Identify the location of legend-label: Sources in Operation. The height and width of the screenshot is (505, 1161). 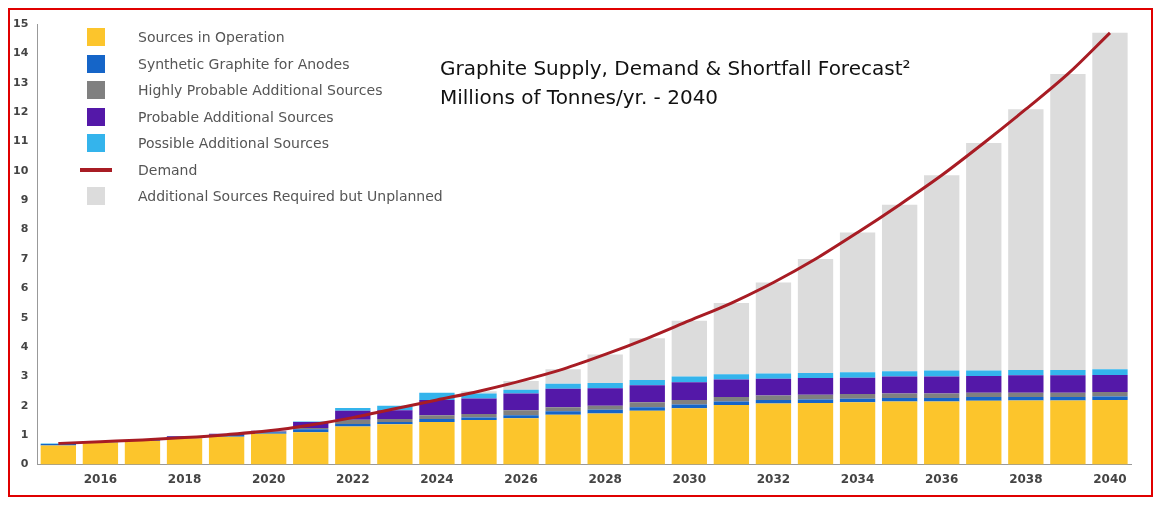
(211, 37).